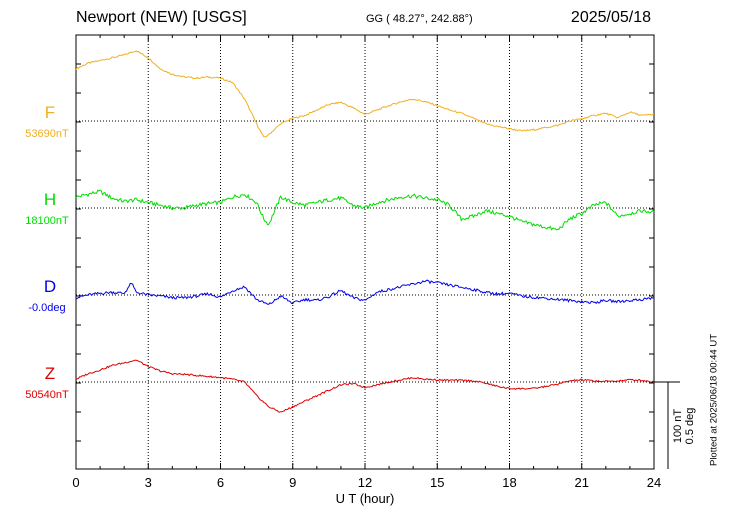  What do you see at coordinates (365, 94) in the screenshot?
I see `series-line-f` at bounding box center [365, 94].